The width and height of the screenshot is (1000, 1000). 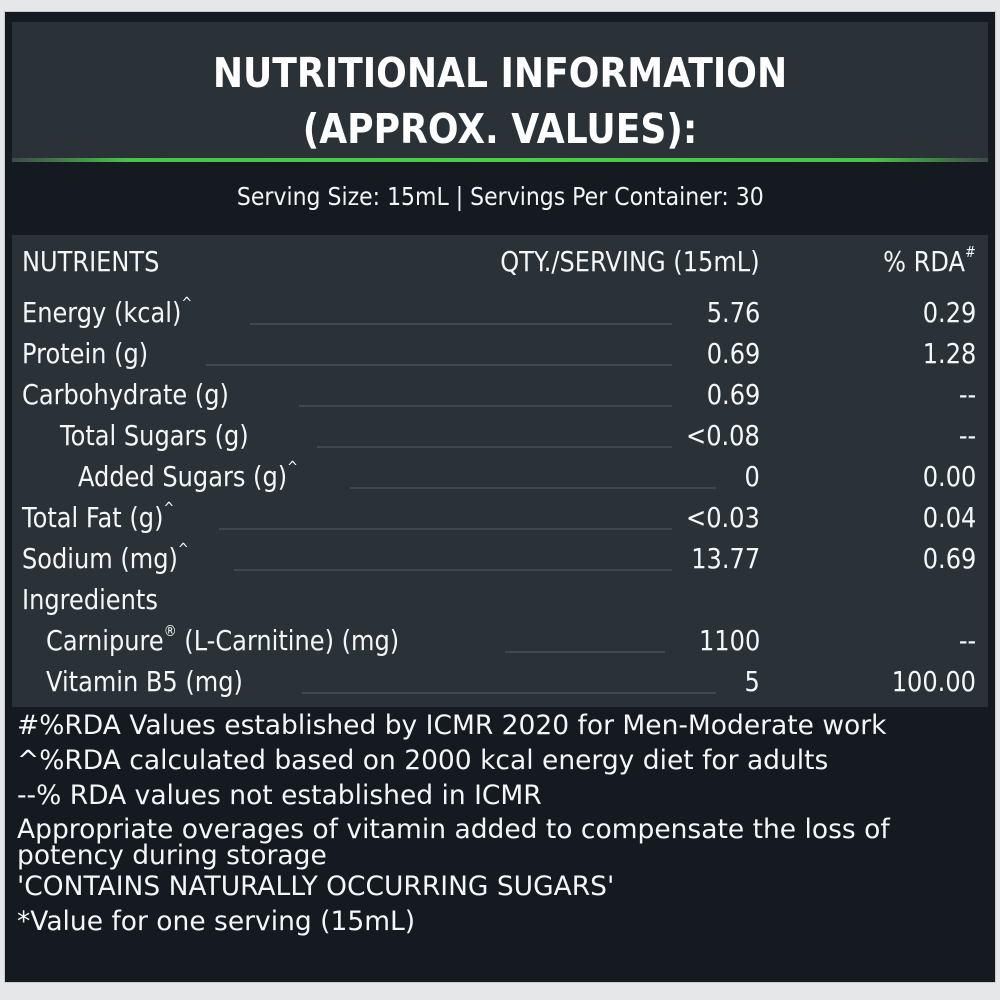 What do you see at coordinates (933, 681) in the screenshot?
I see `rda-value: 100.00` at bounding box center [933, 681].